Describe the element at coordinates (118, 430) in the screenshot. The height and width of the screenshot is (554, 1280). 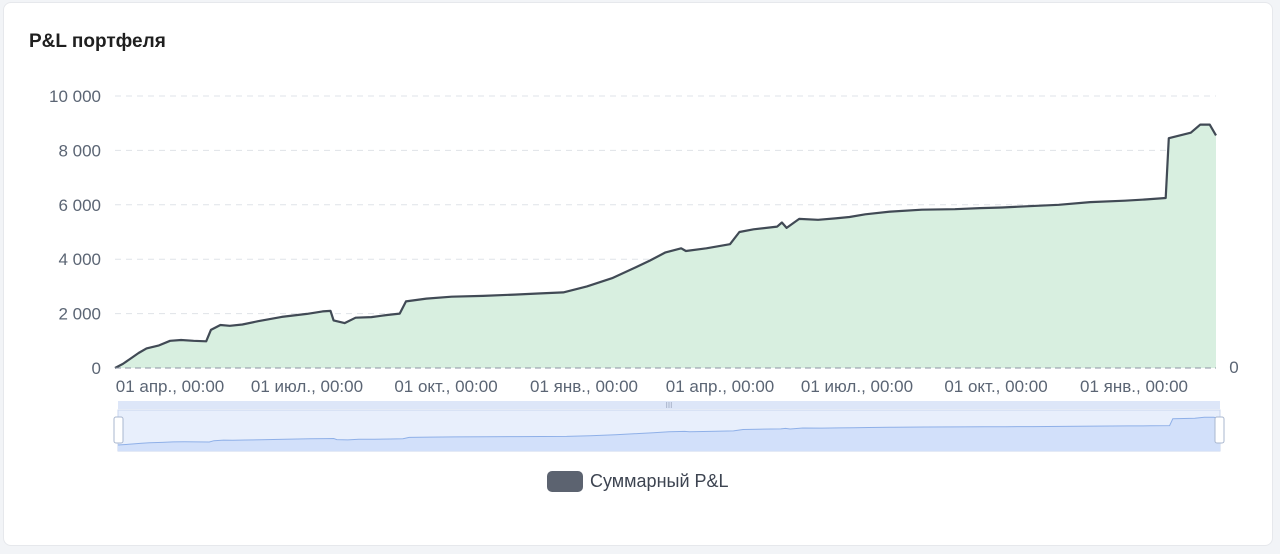
I see `zoom-handle-left` at that location.